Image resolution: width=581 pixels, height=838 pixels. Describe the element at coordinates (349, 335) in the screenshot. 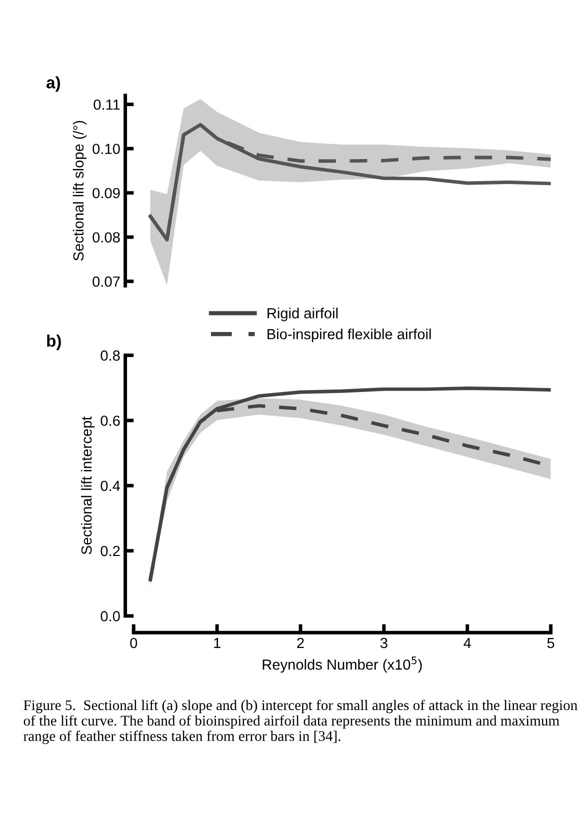

I see `legend-label: Bio-inspired flexible airfoil` at that location.